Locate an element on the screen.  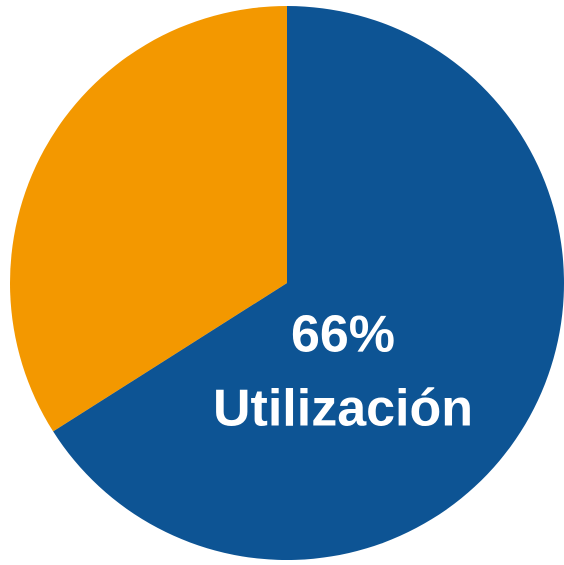
value-label: 66% is located at coordinates (343, 335).